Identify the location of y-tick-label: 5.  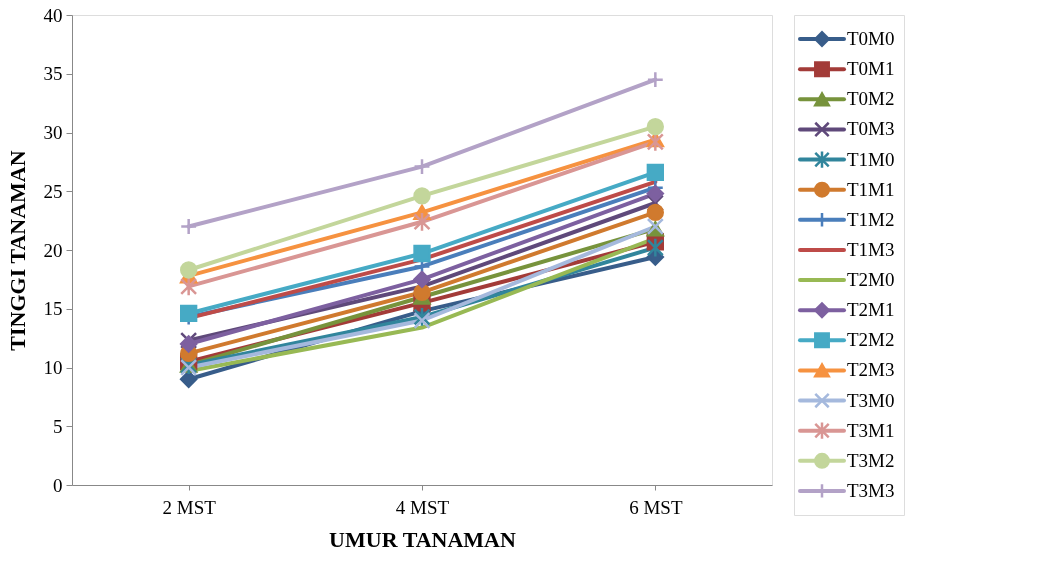
(58, 426).